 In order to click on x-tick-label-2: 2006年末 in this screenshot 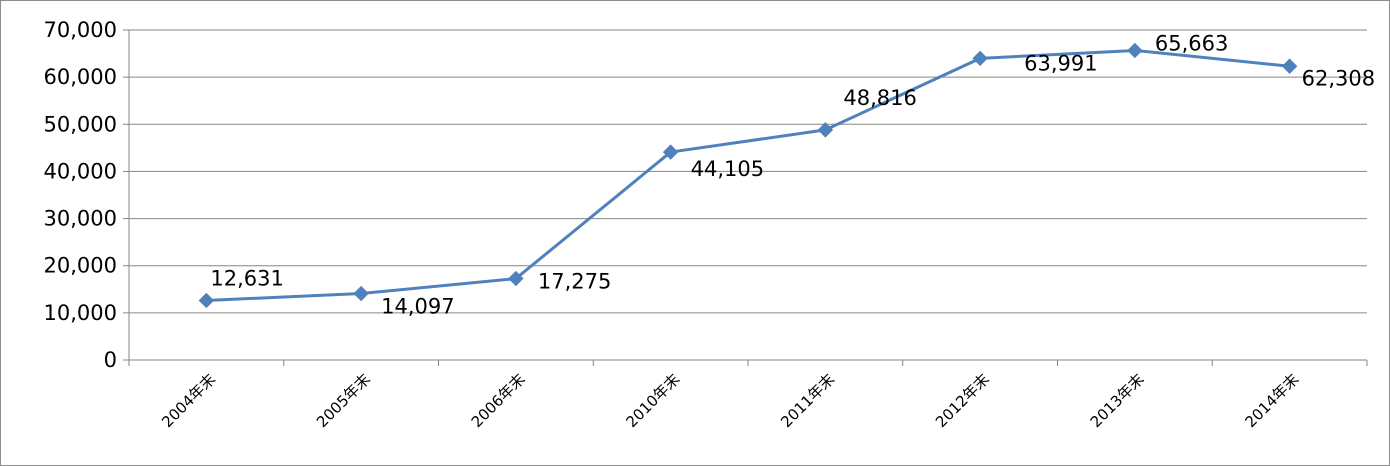, I will do `click(498, 400)`.